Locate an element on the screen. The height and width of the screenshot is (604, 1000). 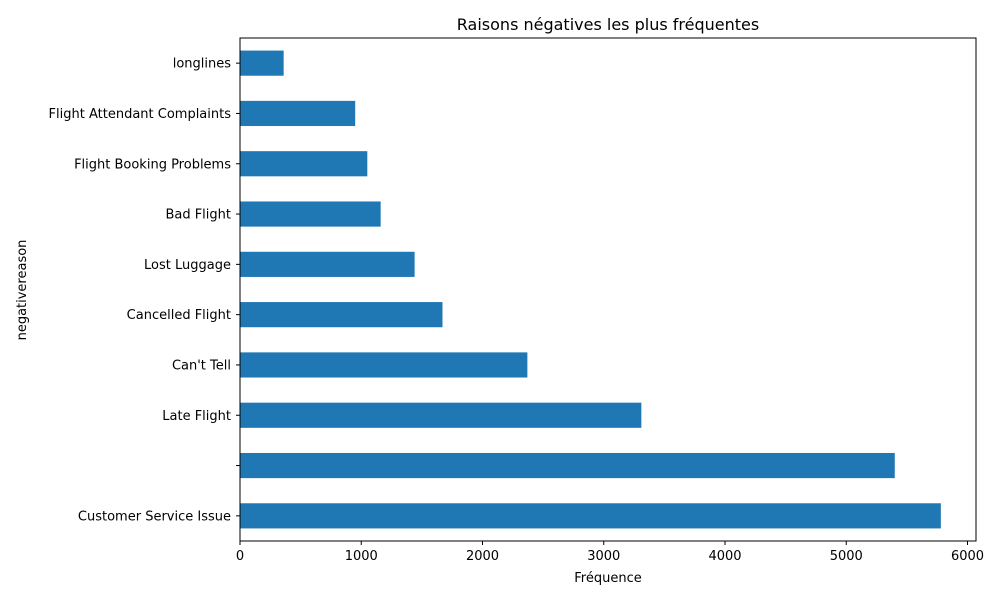
x-axis: 0 1000 2000 3000 4000 5000 6000 is located at coordinates (610, 552).